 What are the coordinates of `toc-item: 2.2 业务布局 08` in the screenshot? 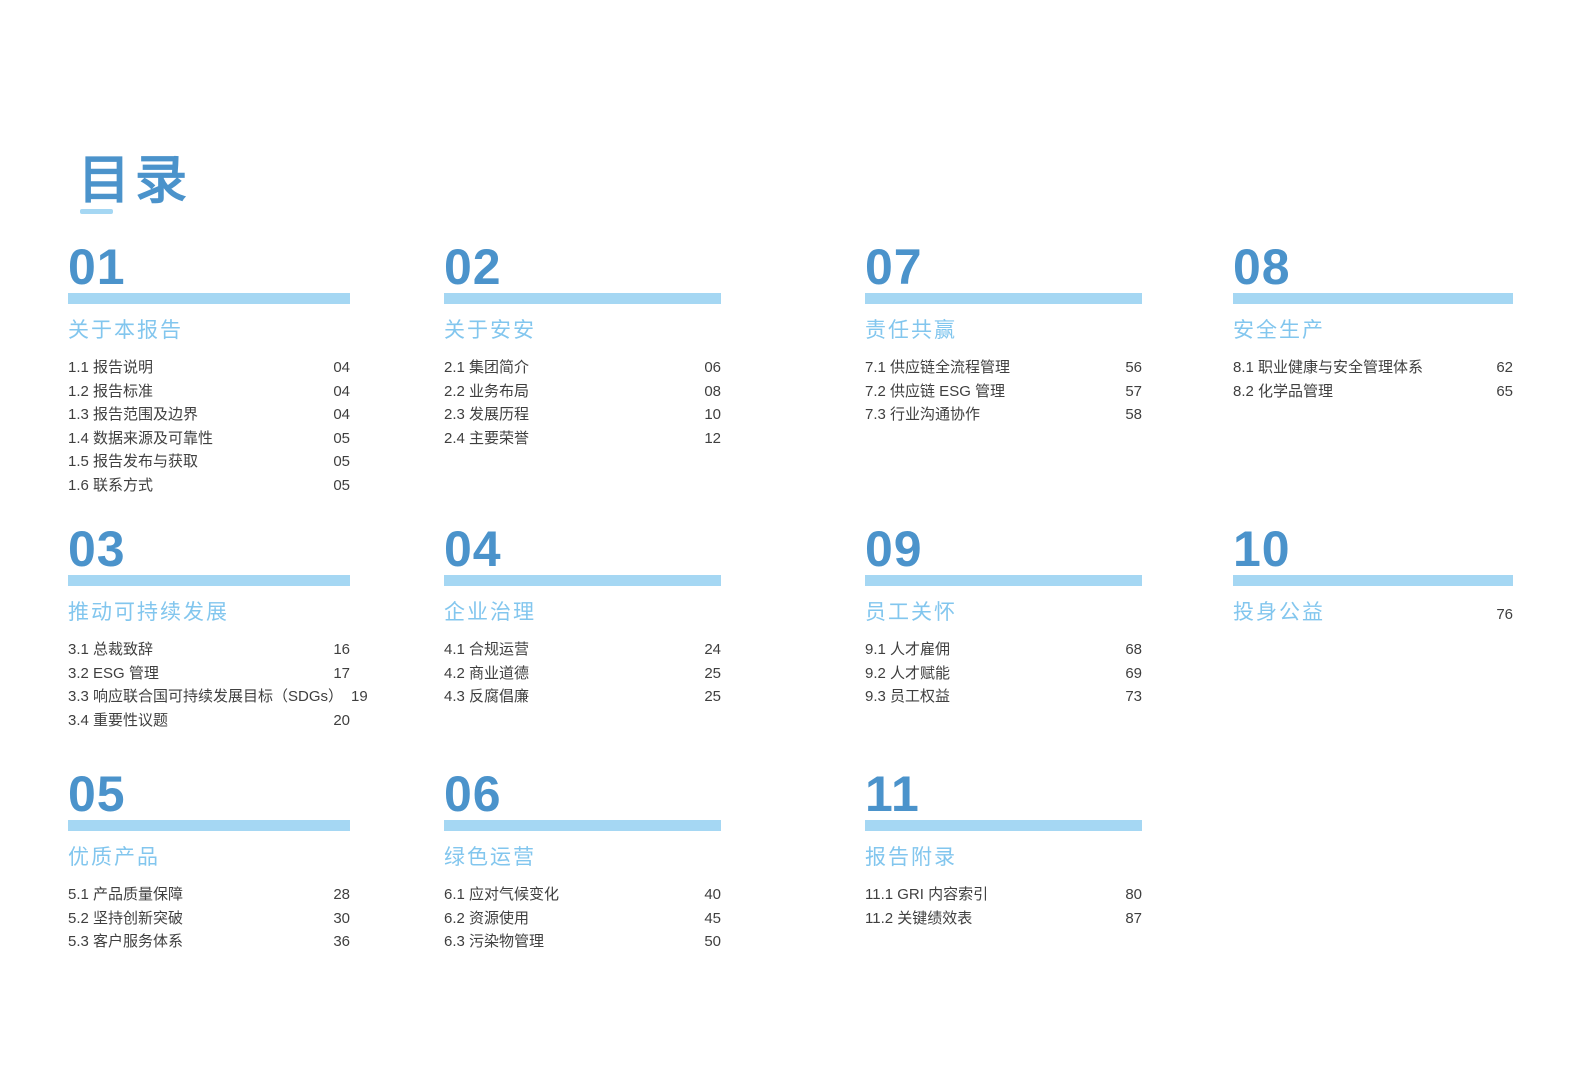 It's located at (582, 392).